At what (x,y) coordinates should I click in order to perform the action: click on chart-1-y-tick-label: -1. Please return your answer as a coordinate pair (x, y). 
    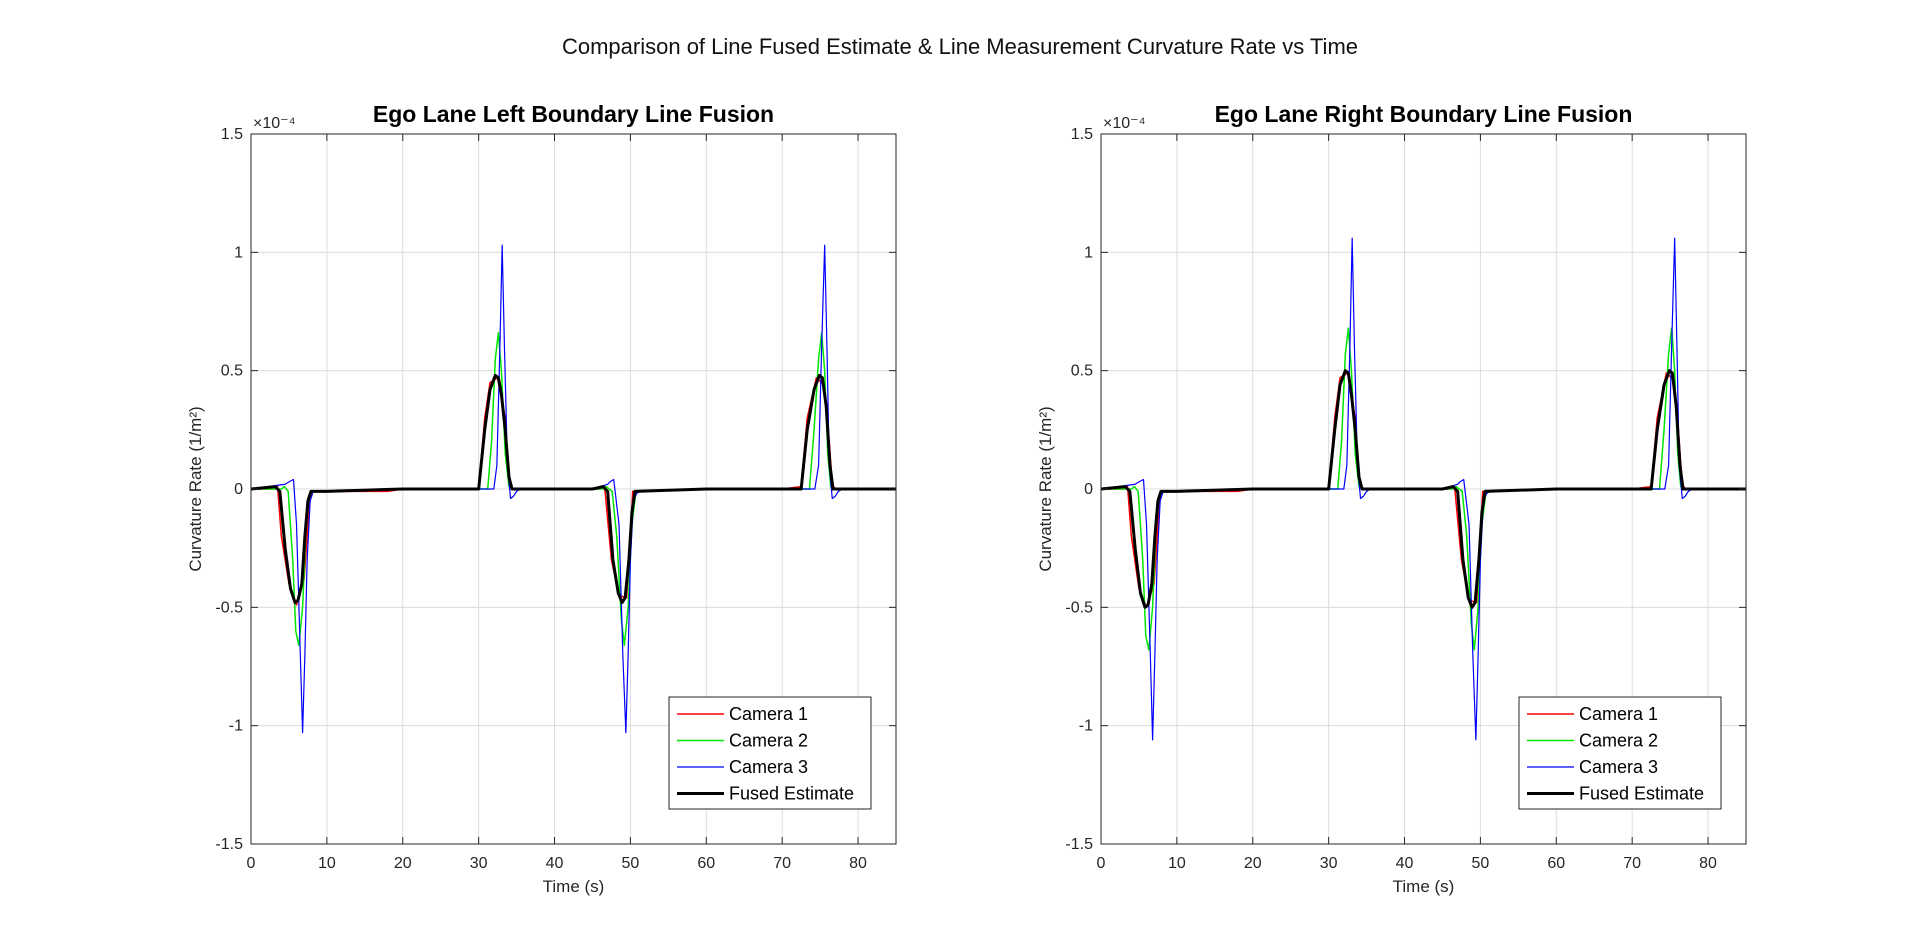
    Looking at the image, I should click on (236, 726).